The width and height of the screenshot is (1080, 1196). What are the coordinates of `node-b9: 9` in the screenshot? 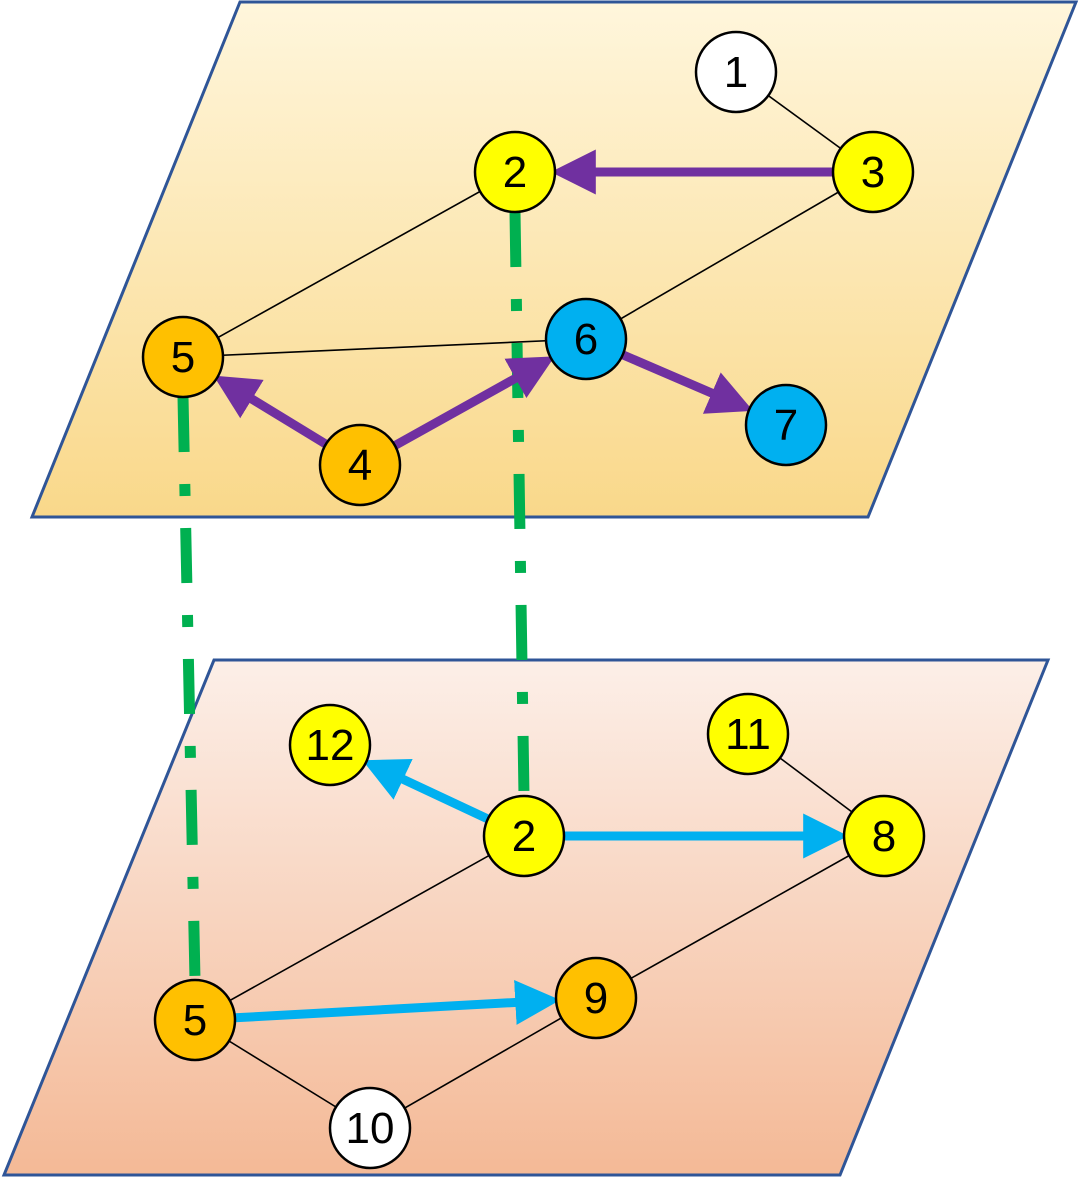 It's located at (596, 998).